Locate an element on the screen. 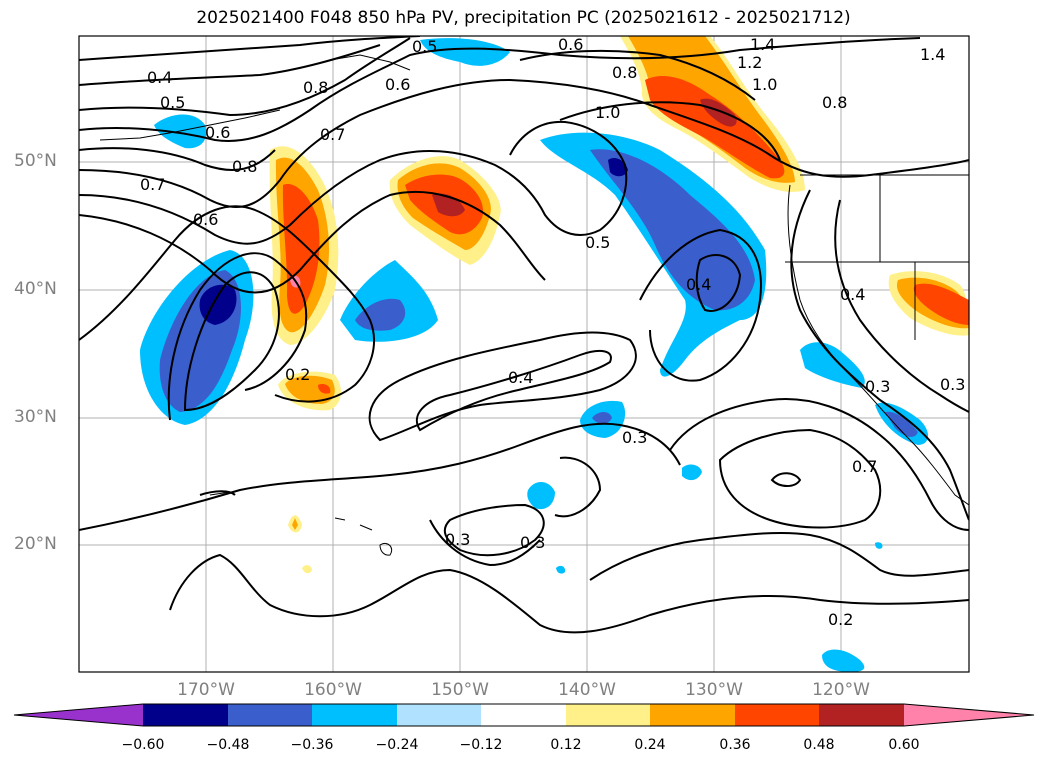 The width and height of the screenshot is (1047, 765). colorbar-tick-label: −0.24 is located at coordinates (397, 745).